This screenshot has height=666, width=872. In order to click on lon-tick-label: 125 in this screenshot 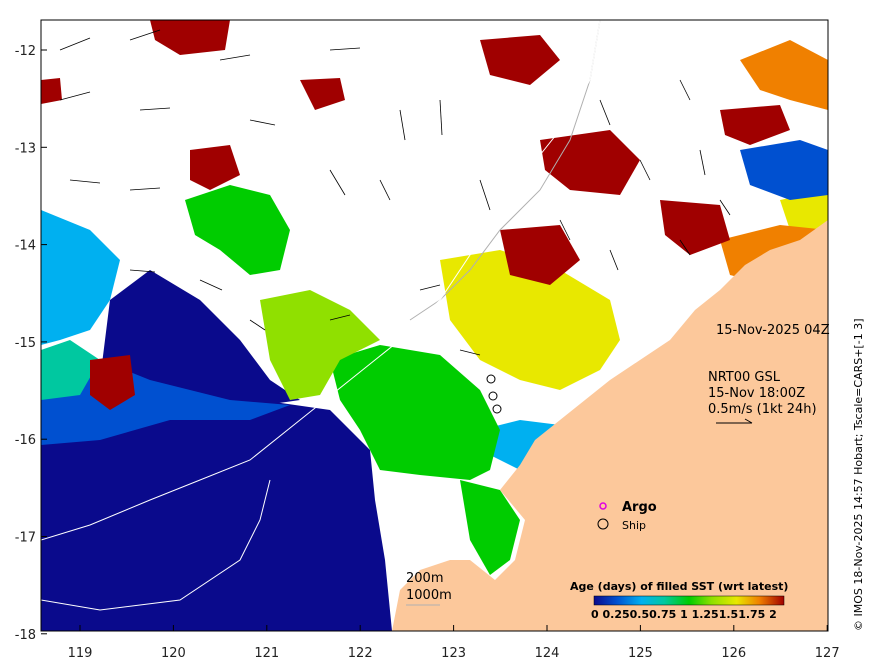, I will do `click(640, 653)`.